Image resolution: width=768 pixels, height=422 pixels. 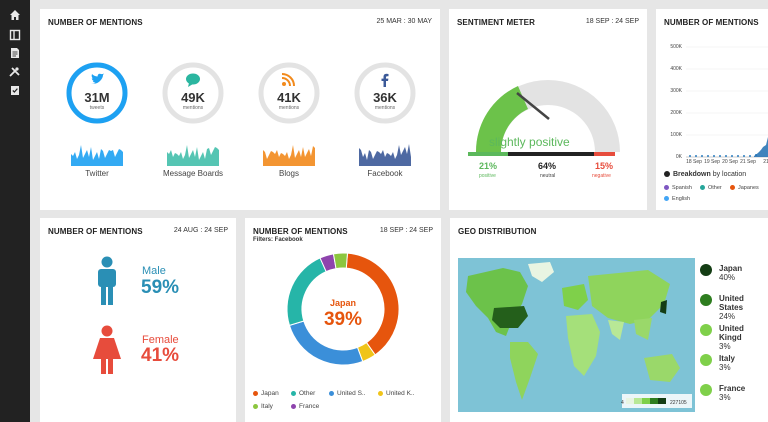 I want to click on legend-item: France, so click(x=305, y=406).